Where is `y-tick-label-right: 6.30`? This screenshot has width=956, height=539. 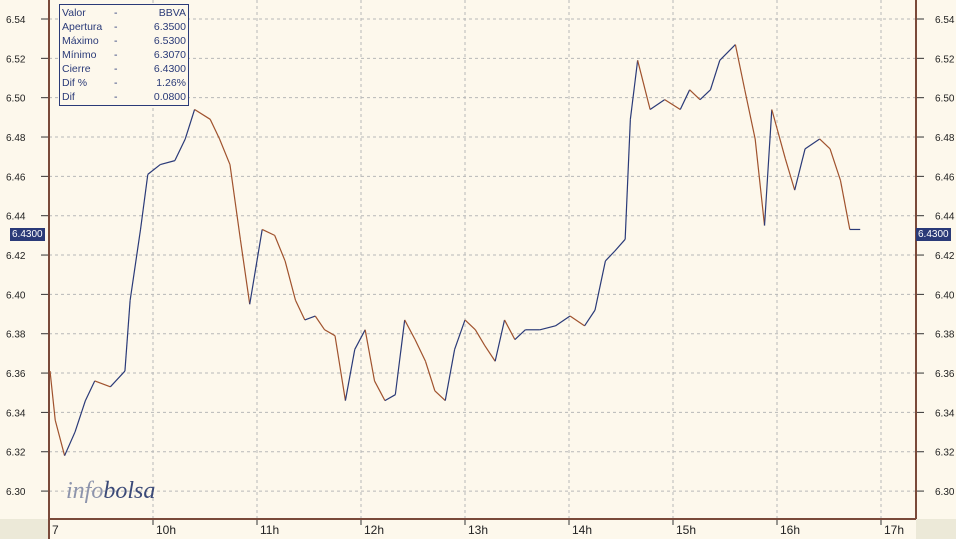 y-tick-label-right: 6.30 is located at coordinates (945, 492).